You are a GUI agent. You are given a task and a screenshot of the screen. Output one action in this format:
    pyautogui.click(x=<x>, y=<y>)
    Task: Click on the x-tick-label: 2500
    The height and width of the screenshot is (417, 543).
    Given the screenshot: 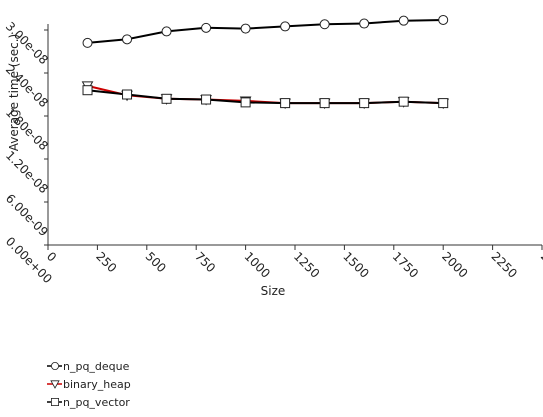 What is the action you would take?
    pyautogui.click(x=540, y=264)
    